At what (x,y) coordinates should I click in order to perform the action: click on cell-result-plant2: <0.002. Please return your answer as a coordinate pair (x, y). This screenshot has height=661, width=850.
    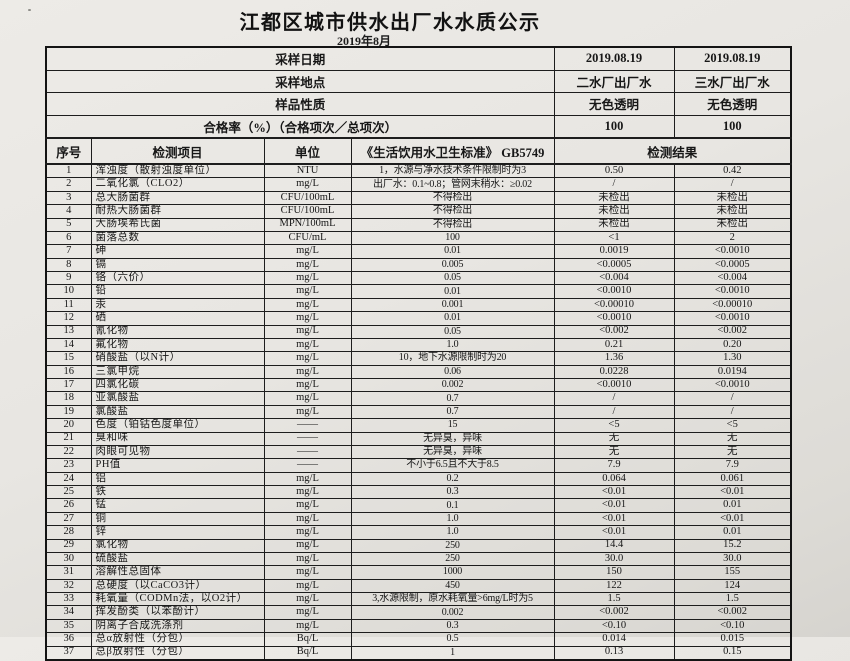
    Looking at the image, I should click on (614, 331).